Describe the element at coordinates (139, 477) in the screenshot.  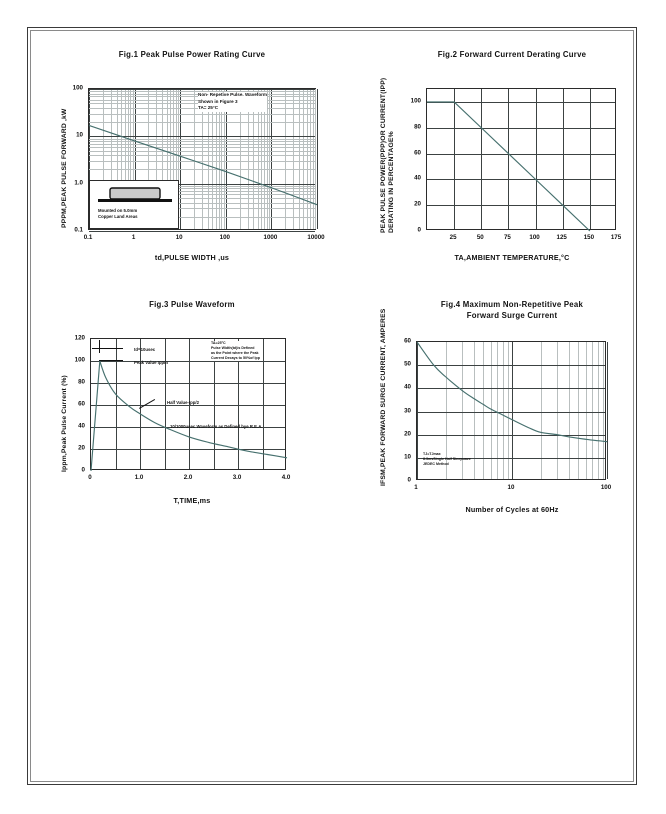
I see `figure-3-x-tick: 1.0` at that location.